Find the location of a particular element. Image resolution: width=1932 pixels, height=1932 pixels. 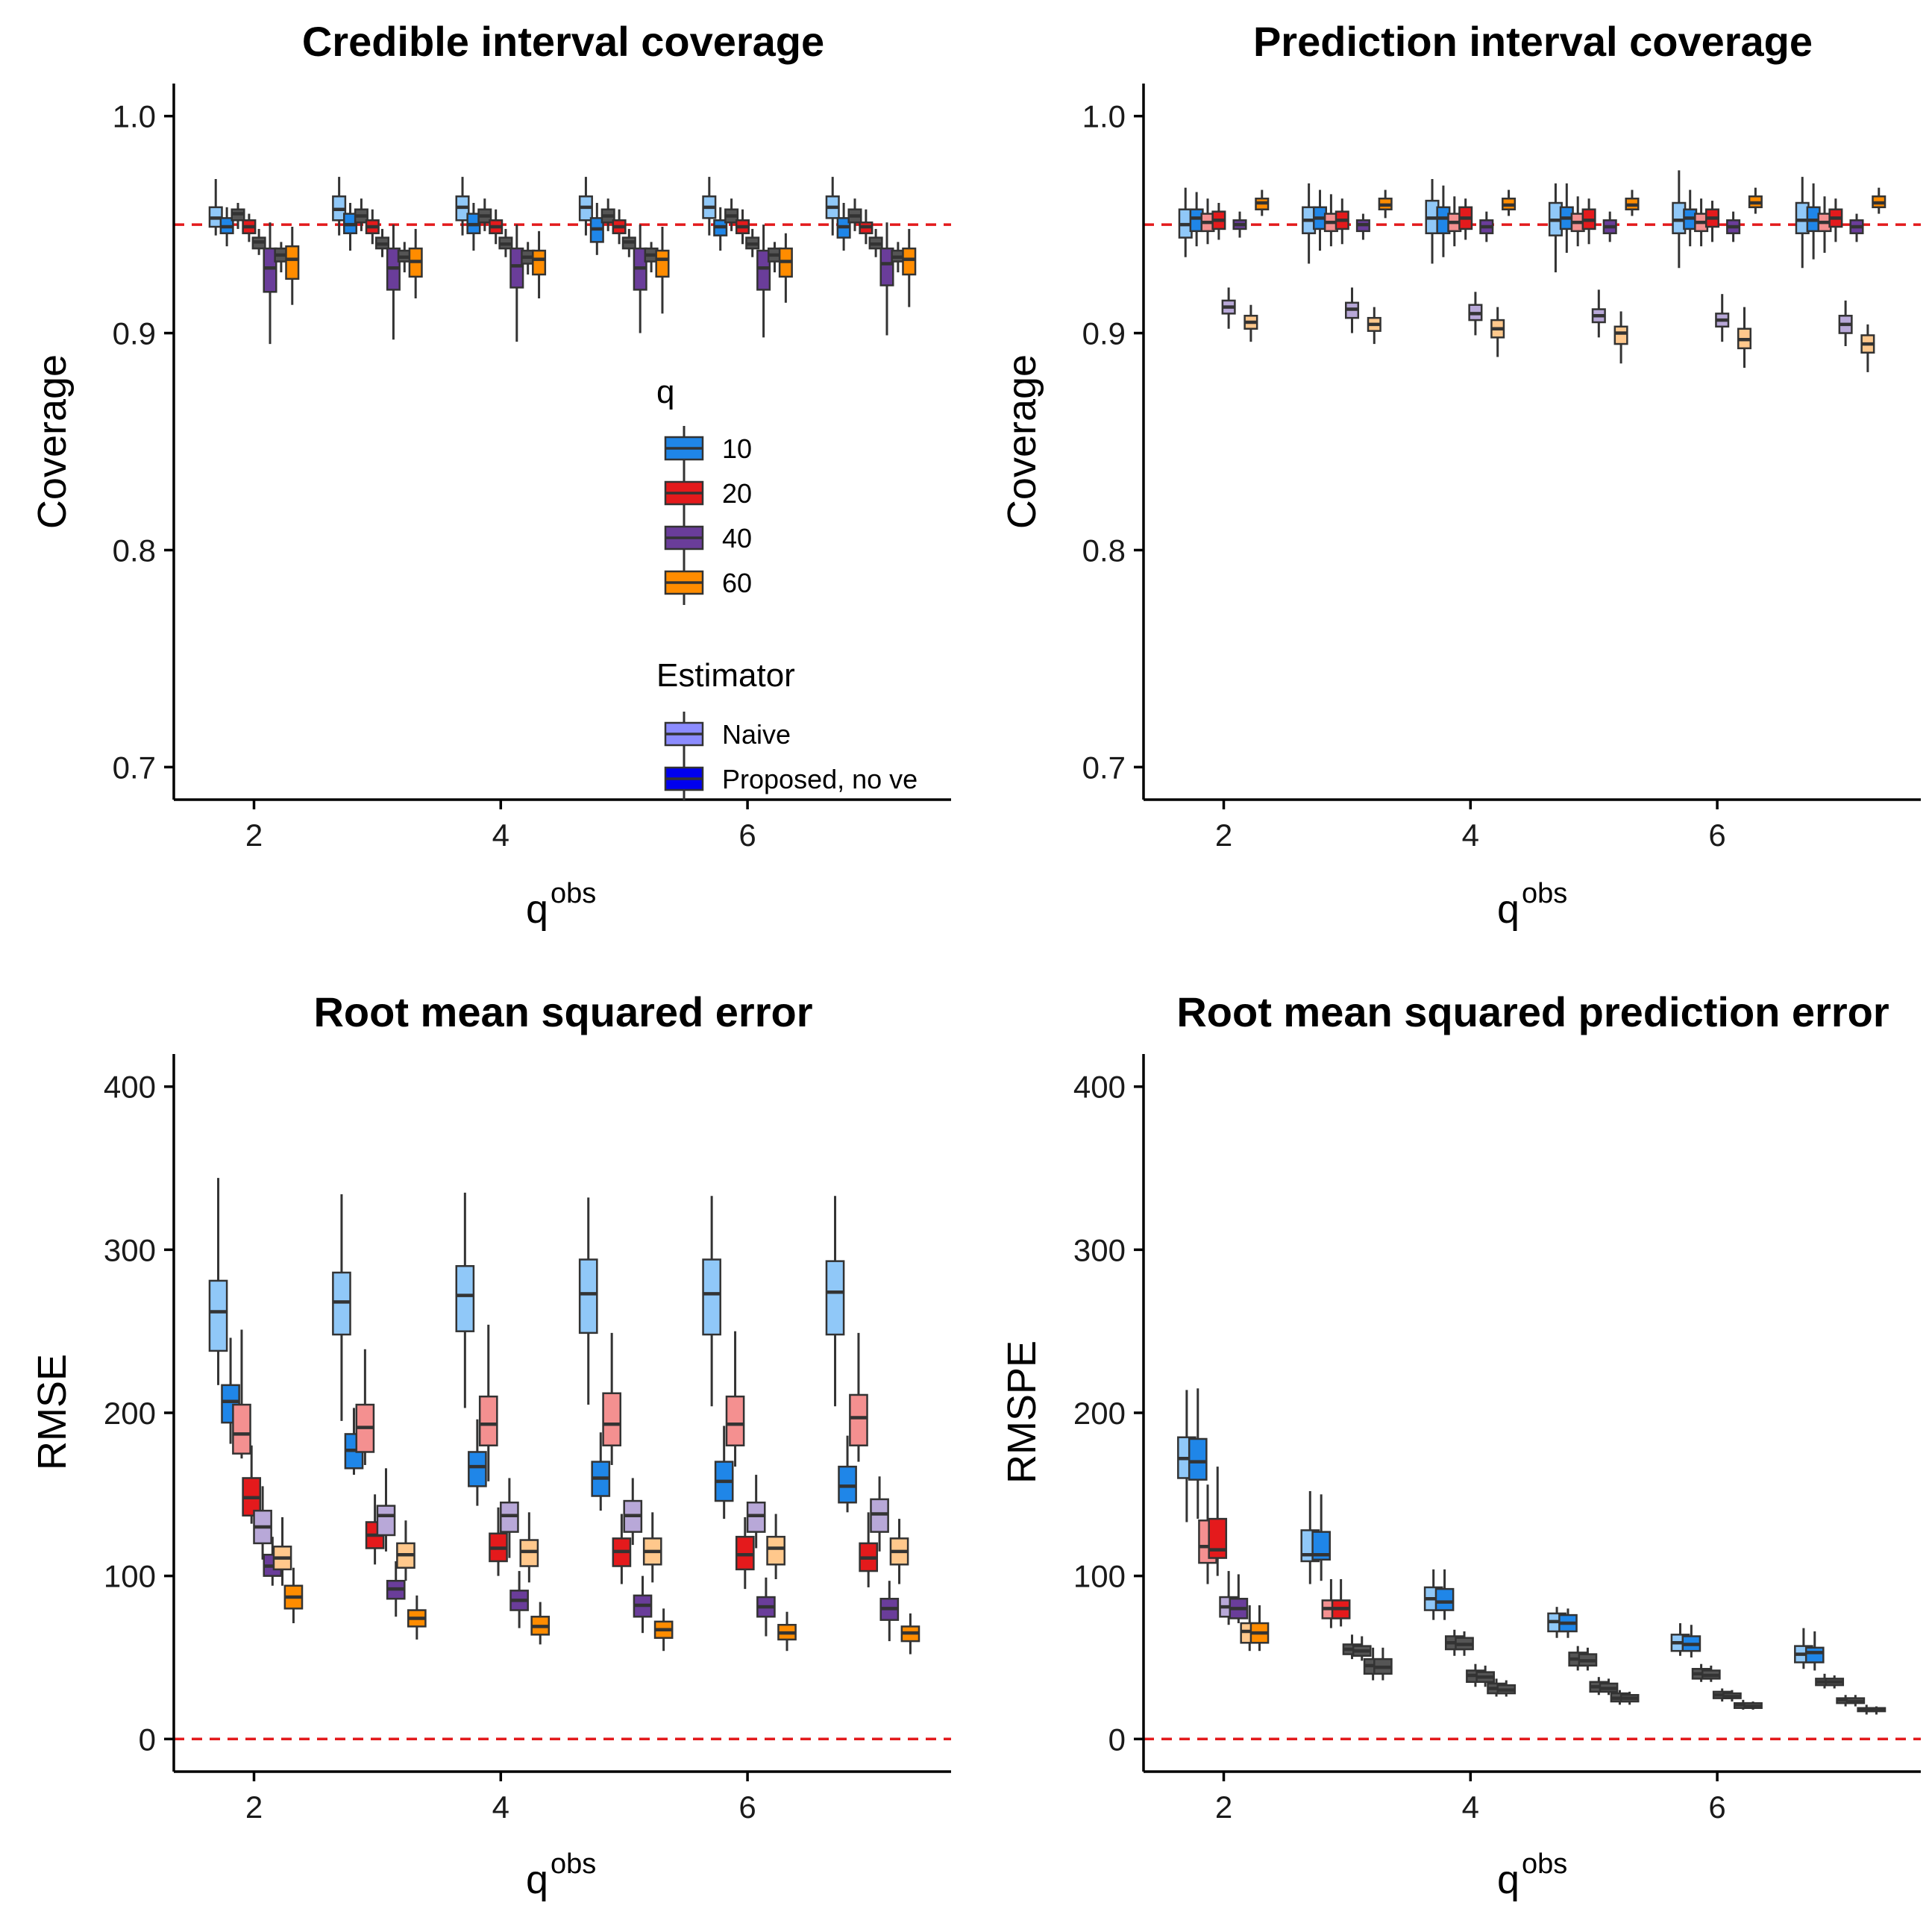

y-axis-label: RMSE is located at coordinates (52, 1412).